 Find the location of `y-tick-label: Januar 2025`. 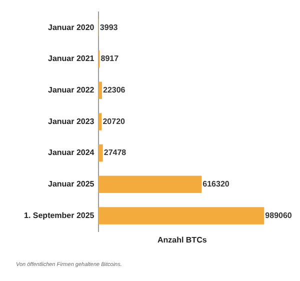

y-tick-label: Januar 2025 is located at coordinates (71, 184).